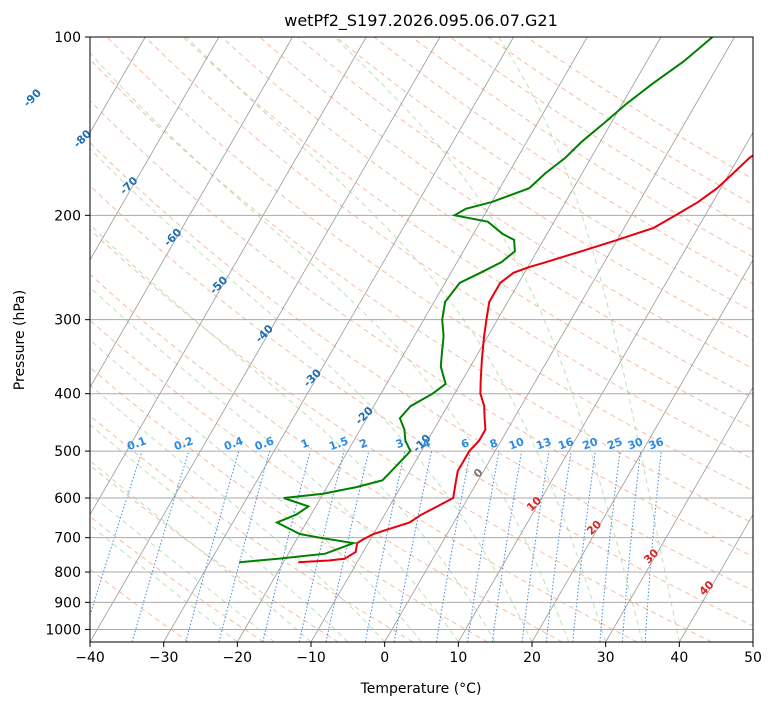 Image resolution: width=775 pixels, height=708 pixels. What do you see at coordinates (494, 443) in the screenshot?
I see `mixing-ratio-label: 8` at bounding box center [494, 443].